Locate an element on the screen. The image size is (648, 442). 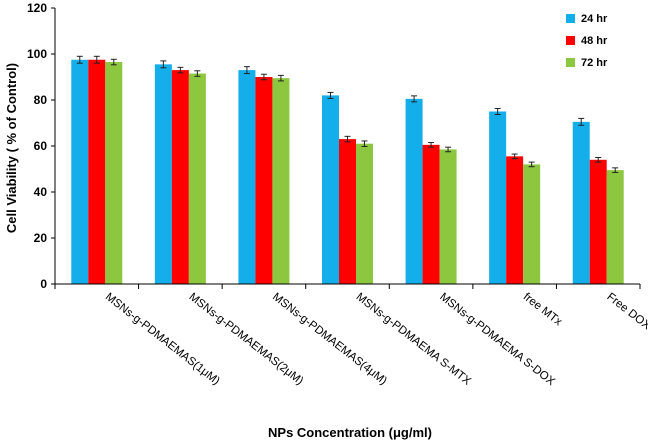
y-tick-label: 60 is located at coordinates (41, 146).